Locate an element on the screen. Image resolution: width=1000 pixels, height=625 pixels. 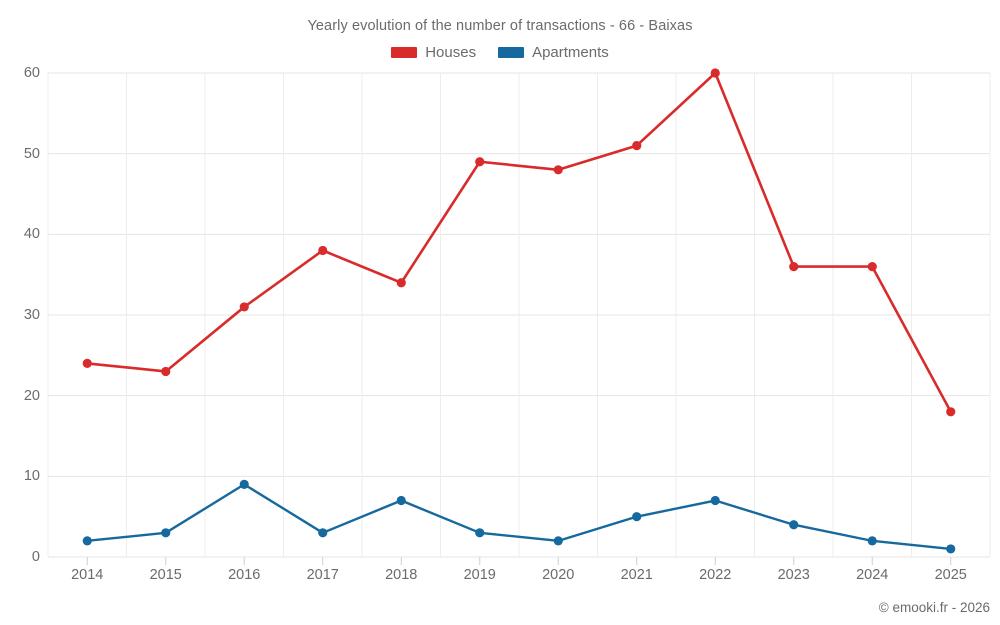
data-point-houses-2020 is located at coordinates (558, 170).